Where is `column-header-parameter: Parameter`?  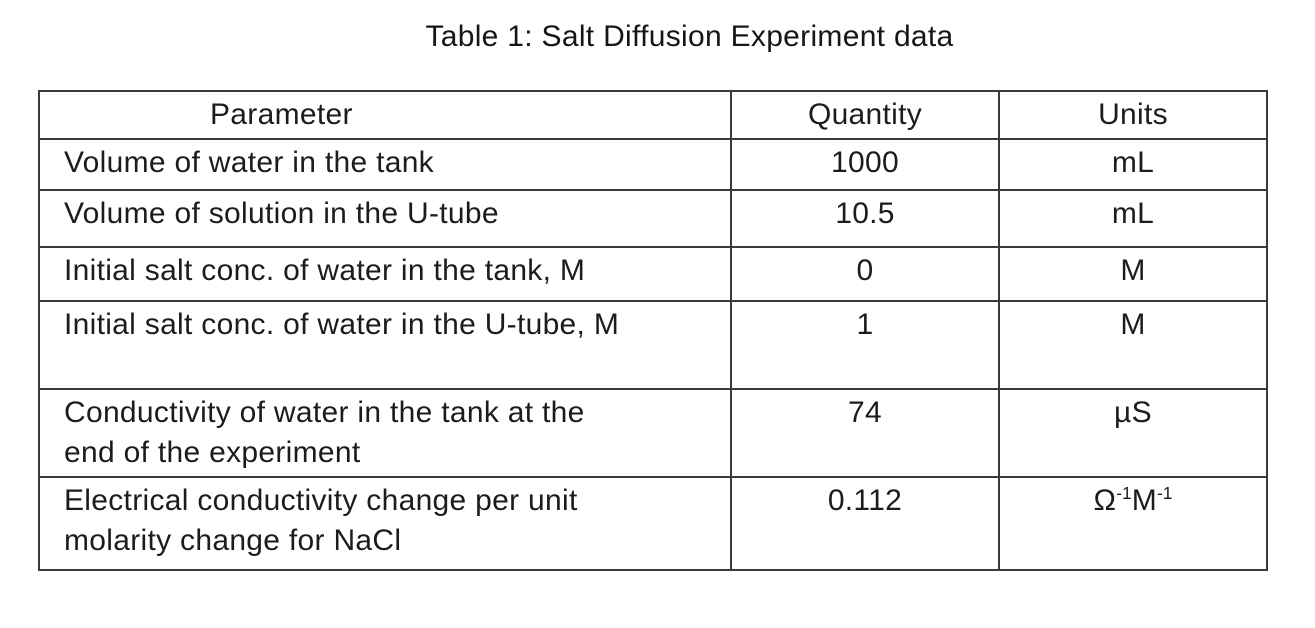
column-header-parameter: Parameter is located at coordinates (385, 115).